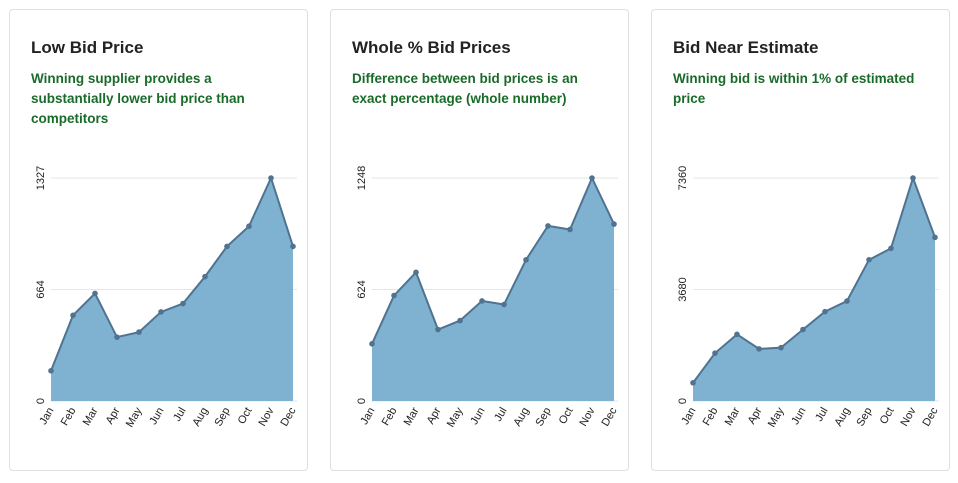 The image size is (958, 483). Describe the element at coordinates (683, 178) in the screenshot. I see `y-tick-label: 7360` at that location.